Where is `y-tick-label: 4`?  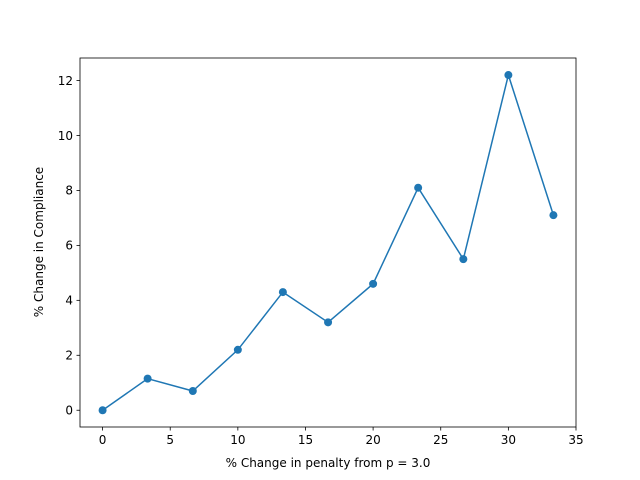 y-tick-label: 4 is located at coordinates (69, 301).